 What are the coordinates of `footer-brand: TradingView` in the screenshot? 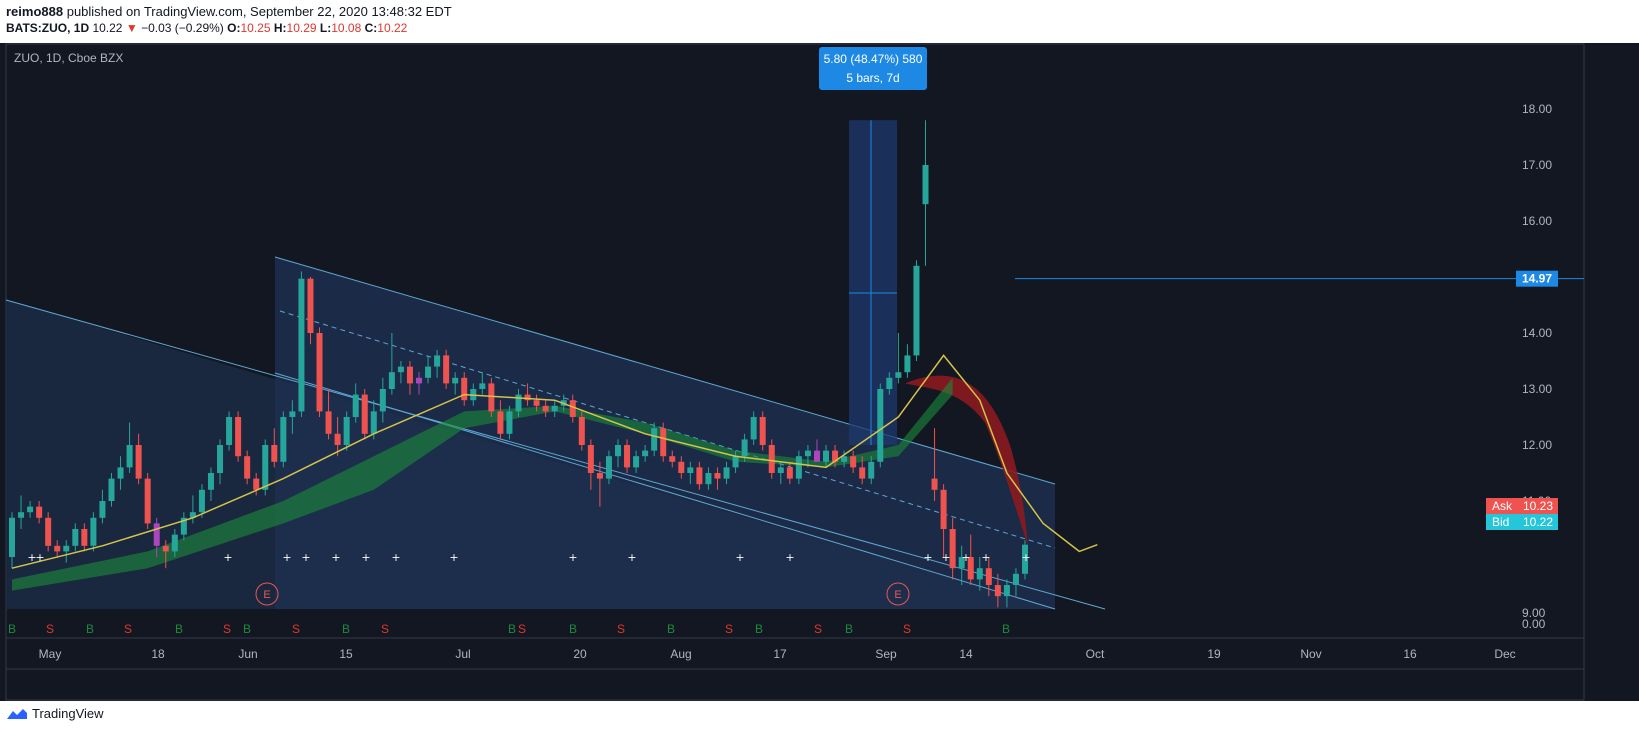 It's located at (68, 713).